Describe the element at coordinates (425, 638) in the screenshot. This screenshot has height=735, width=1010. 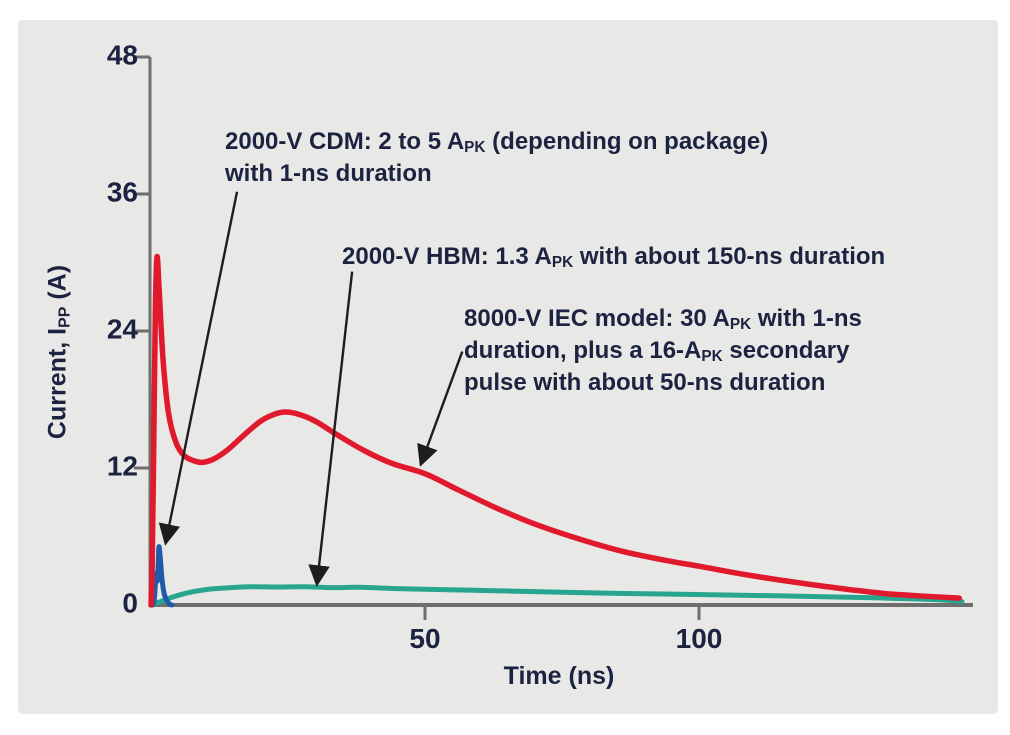
I see `x-tick-label-50: 50` at that location.